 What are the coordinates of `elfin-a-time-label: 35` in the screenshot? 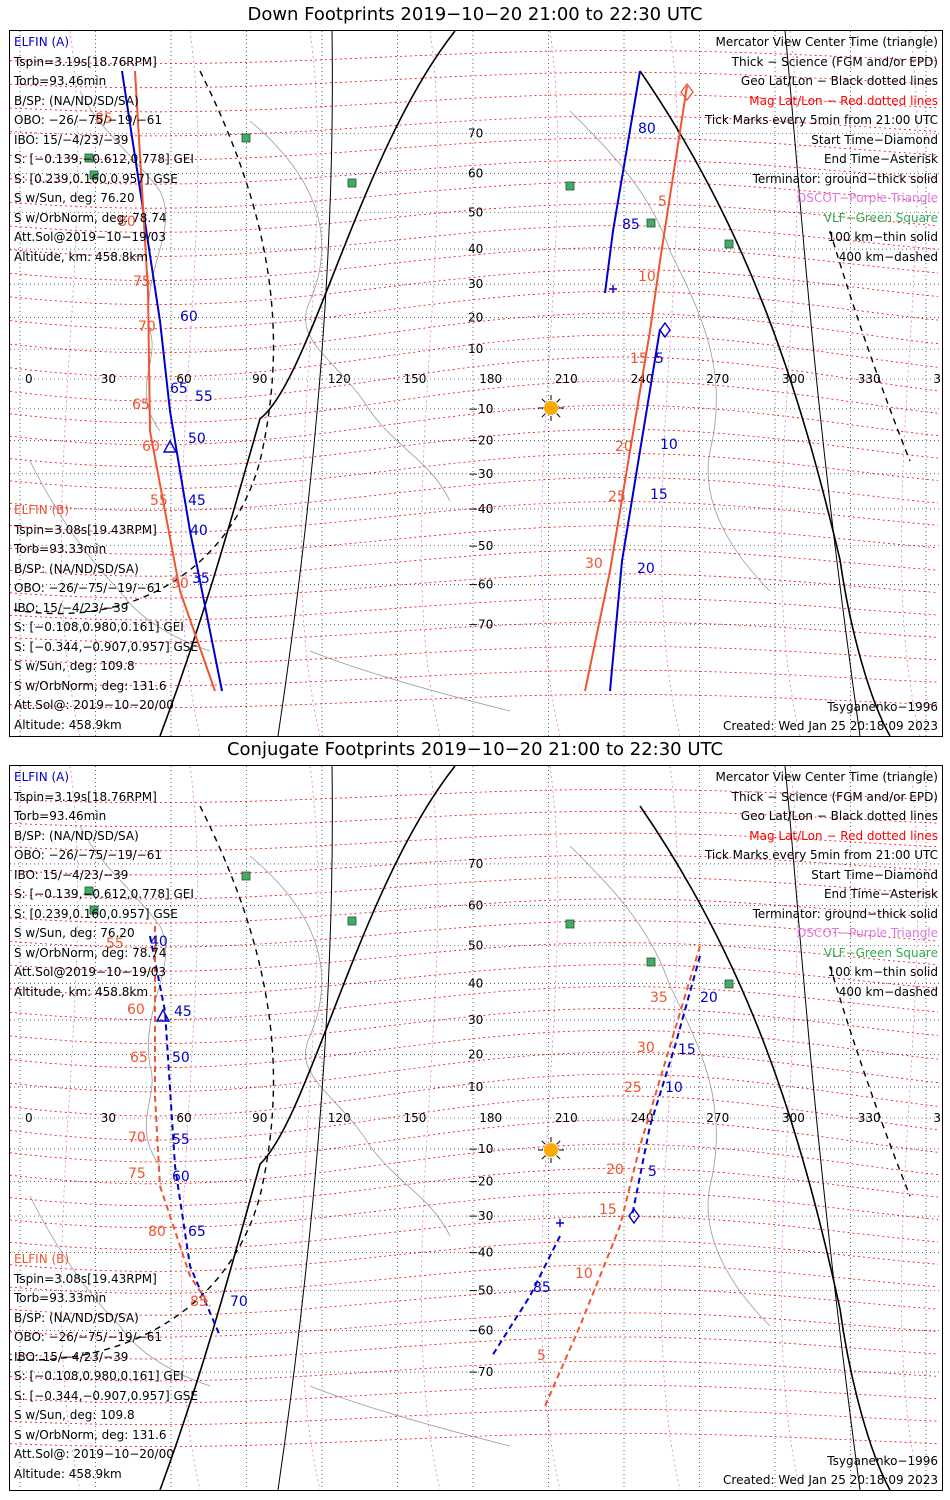 It's located at (201, 579).